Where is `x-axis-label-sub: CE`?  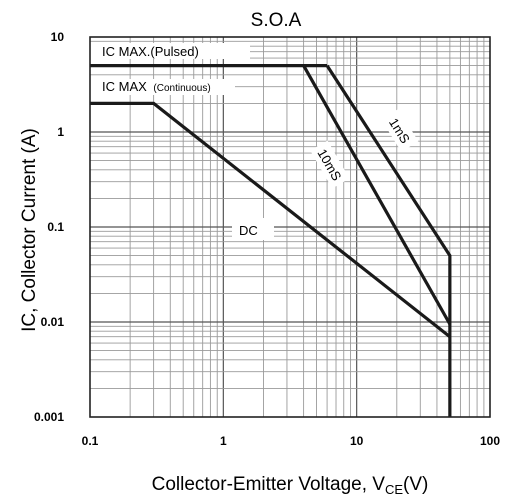 x-axis-label-sub: CE is located at coordinates (394, 489).